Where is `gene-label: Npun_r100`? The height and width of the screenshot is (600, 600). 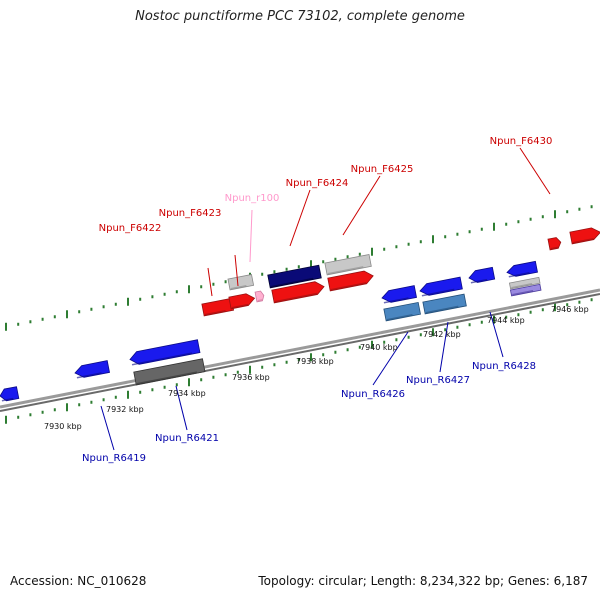 gene-label: Npun_r100 is located at coordinates (252, 198).